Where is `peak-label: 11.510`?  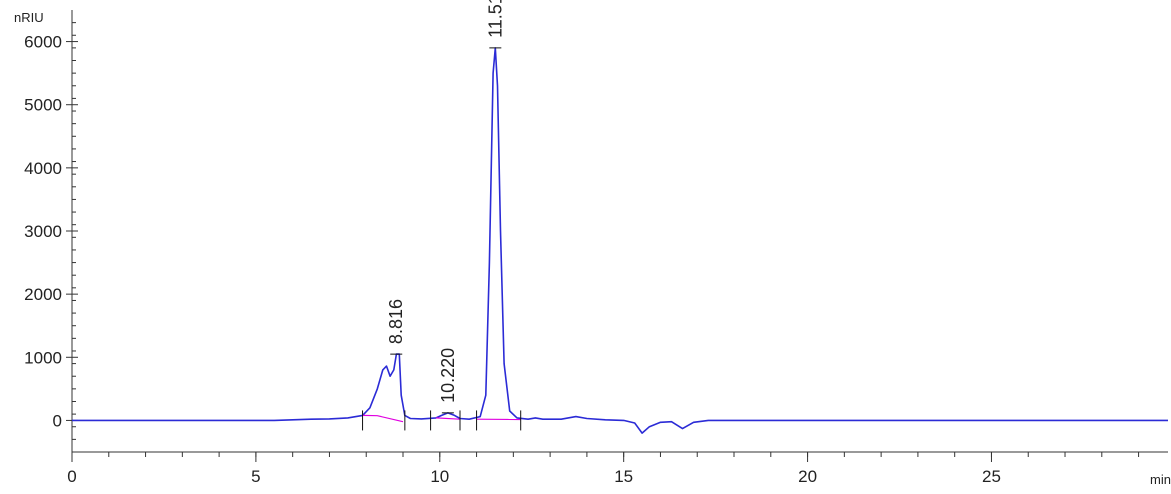 peak-label: 11.510 is located at coordinates (495, 19).